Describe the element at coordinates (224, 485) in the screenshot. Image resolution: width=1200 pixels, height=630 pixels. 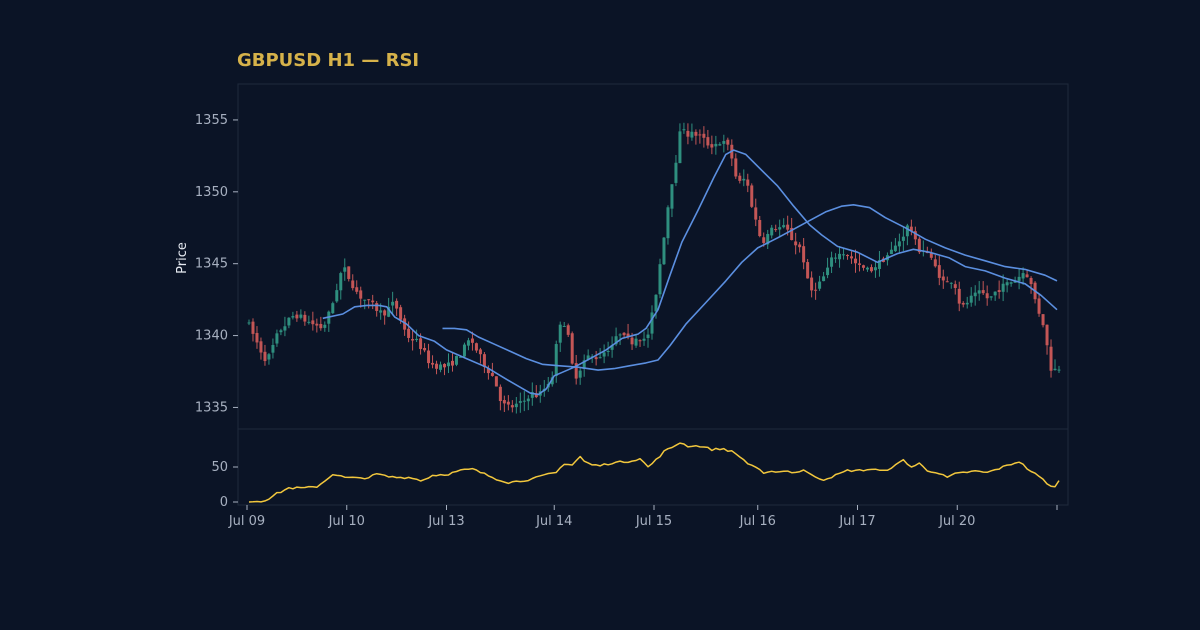
I see `rsi-y-axis: 0 50` at that location.